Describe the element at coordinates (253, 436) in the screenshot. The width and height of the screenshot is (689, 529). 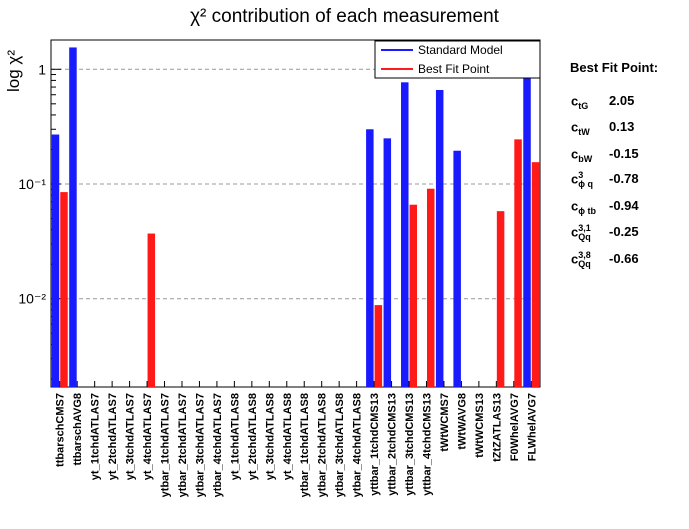
I see `x-tick-label-11: yt_2tchdATLAS8` at that location.